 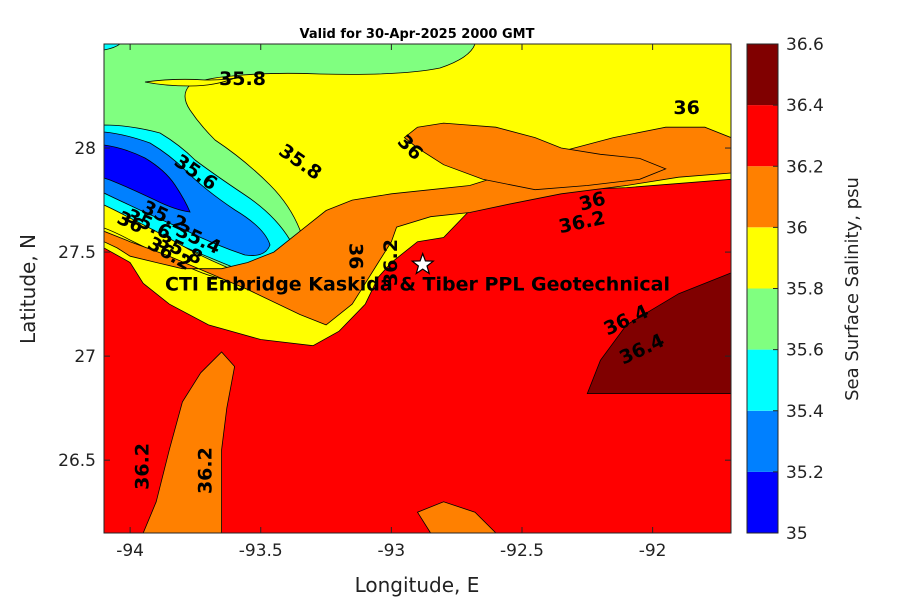 What do you see at coordinates (797, 228) in the screenshot?
I see `colorbar-tick-label-5: 36` at bounding box center [797, 228].